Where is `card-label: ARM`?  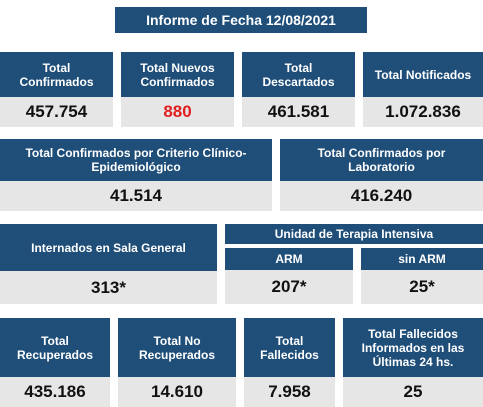 card-label: ARM is located at coordinates (289, 259).